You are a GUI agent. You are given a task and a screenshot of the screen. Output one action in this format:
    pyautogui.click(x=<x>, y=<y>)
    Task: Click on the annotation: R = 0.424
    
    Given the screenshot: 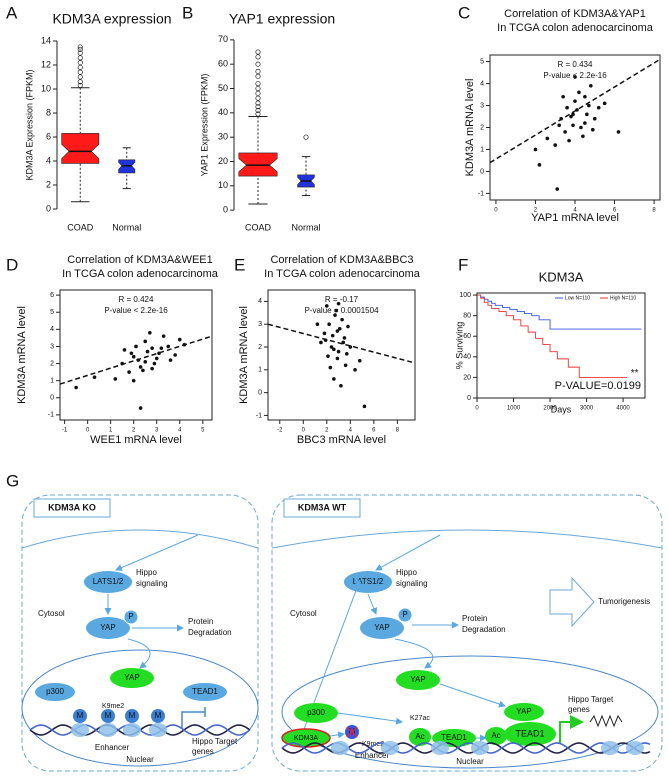 What is the action you would take?
    pyautogui.click(x=136, y=299)
    